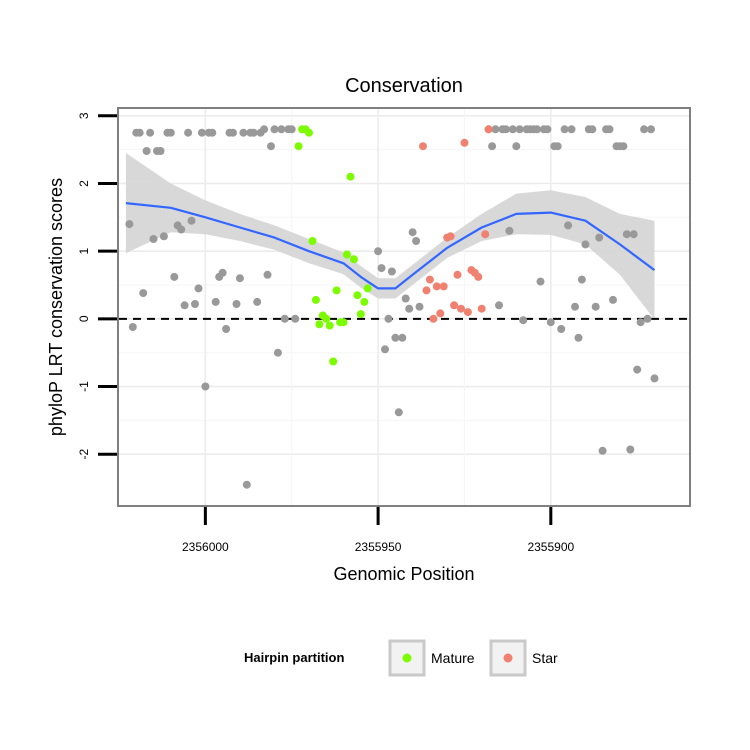 The width and height of the screenshot is (750, 750). I want to click on smooth-line-layer, so click(390, 246).